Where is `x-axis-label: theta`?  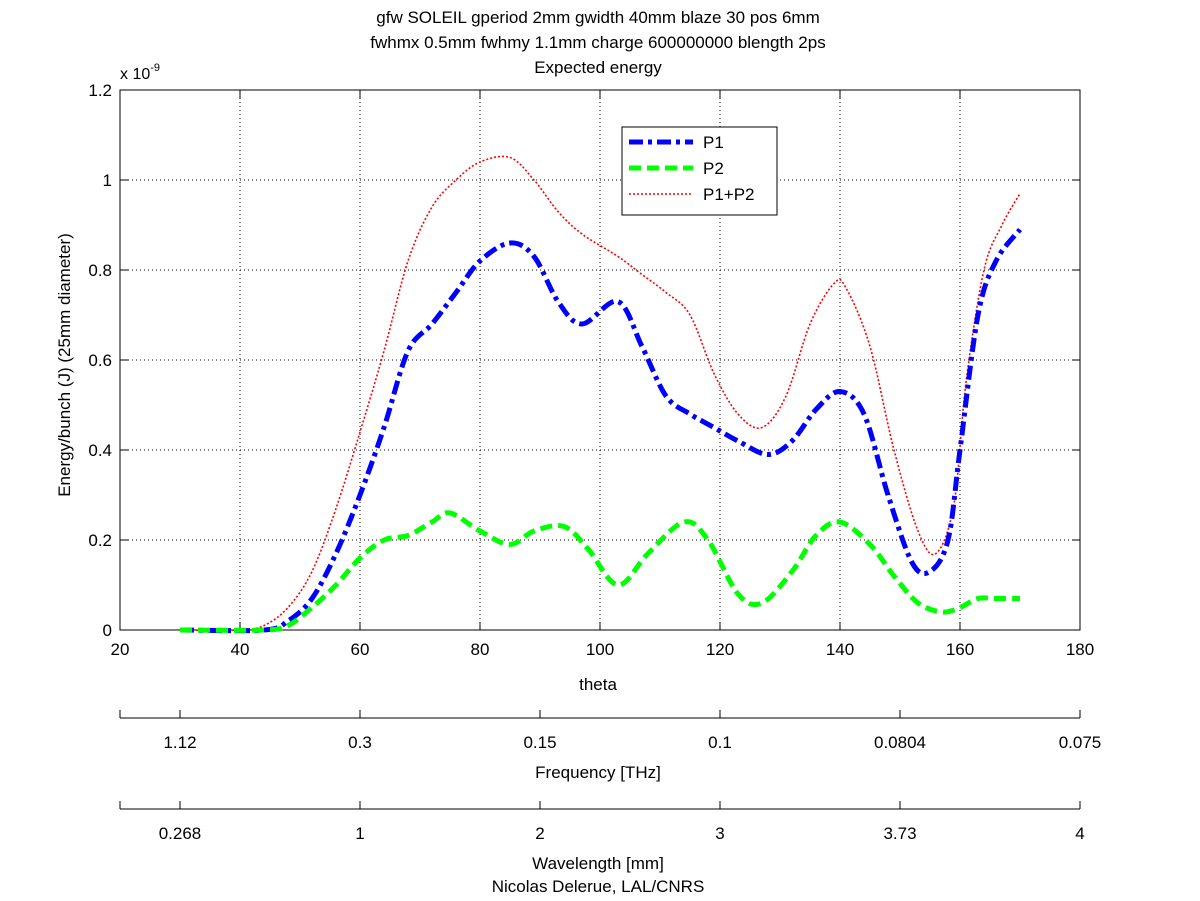
x-axis-label: theta is located at coordinates (598, 684).